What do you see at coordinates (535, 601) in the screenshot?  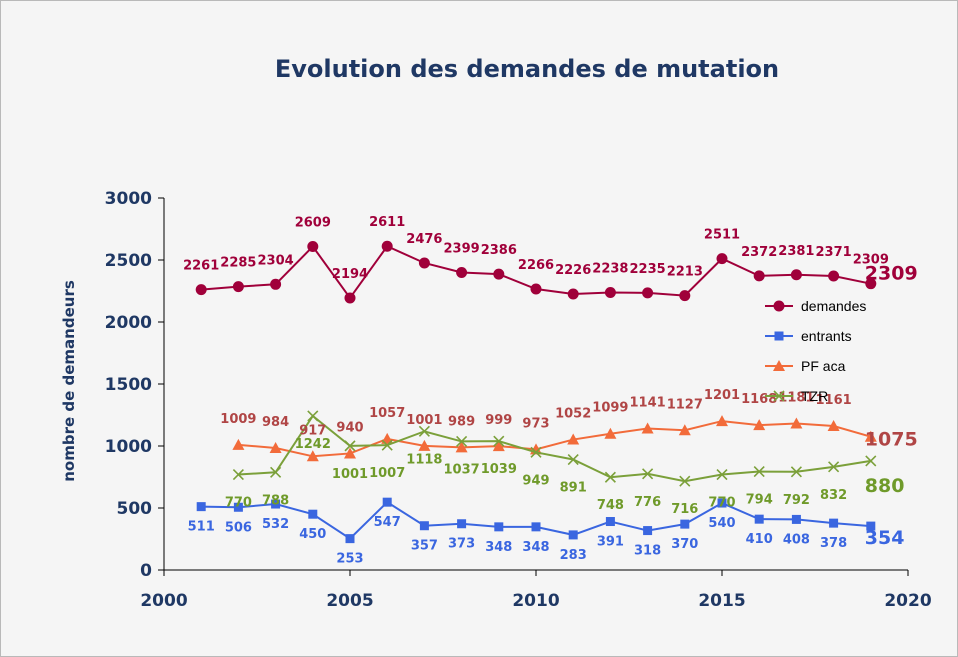 I see `x-tick-label: 2010` at bounding box center [535, 601].